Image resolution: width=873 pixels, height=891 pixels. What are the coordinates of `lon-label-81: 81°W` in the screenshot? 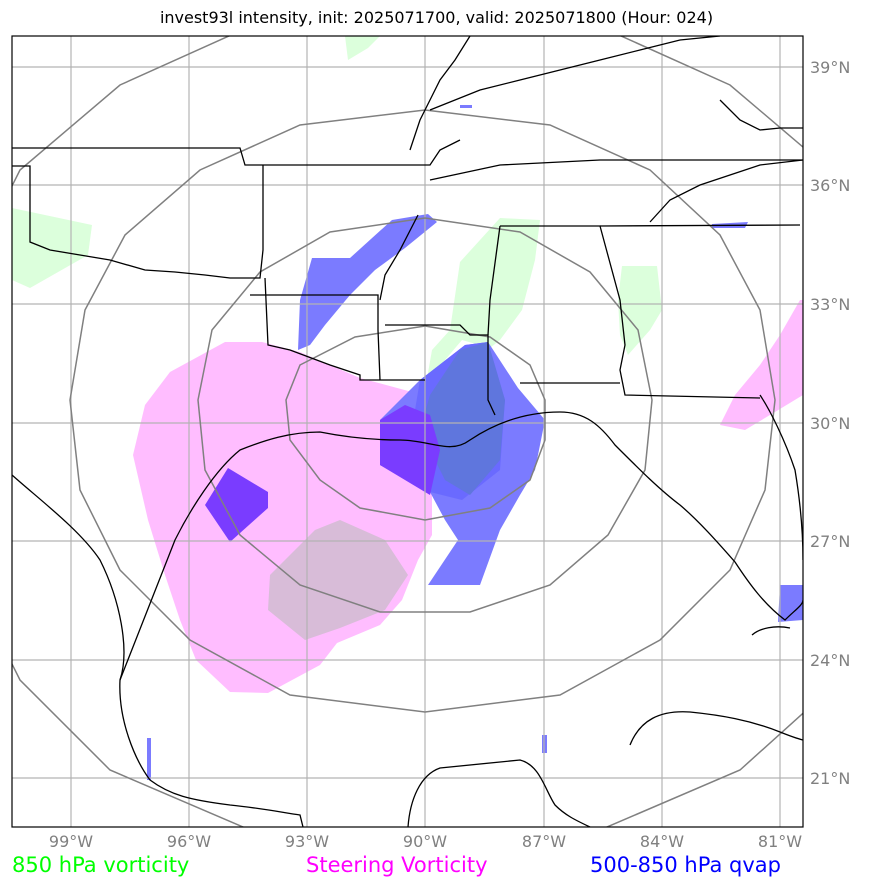 It's located at (780, 841).